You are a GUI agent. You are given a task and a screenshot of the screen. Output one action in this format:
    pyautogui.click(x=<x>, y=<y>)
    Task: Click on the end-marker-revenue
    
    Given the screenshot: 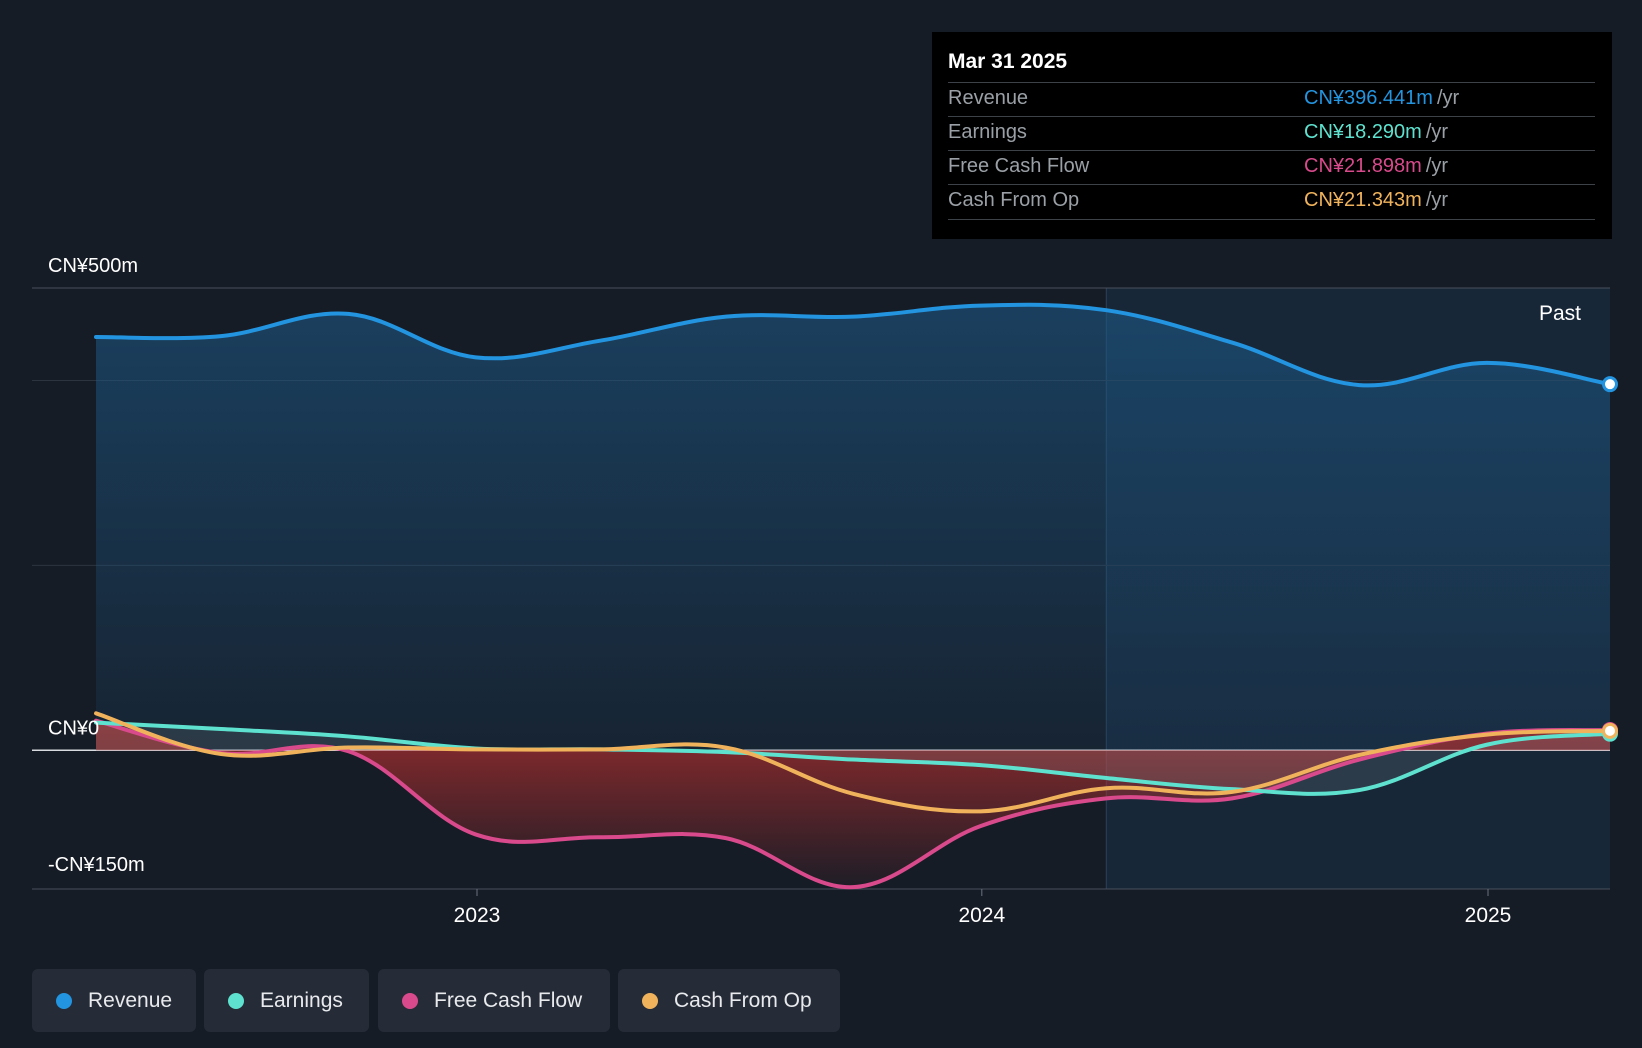 What is the action you would take?
    pyautogui.click(x=1610, y=384)
    